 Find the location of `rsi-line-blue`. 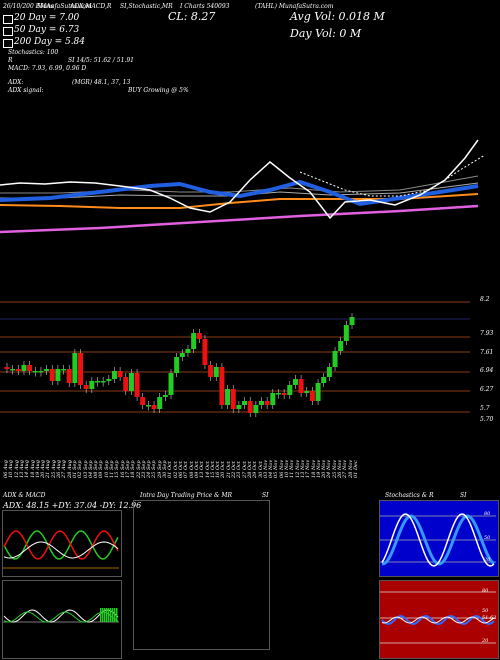

rsi-line-blue is located at coordinates (438, 620).